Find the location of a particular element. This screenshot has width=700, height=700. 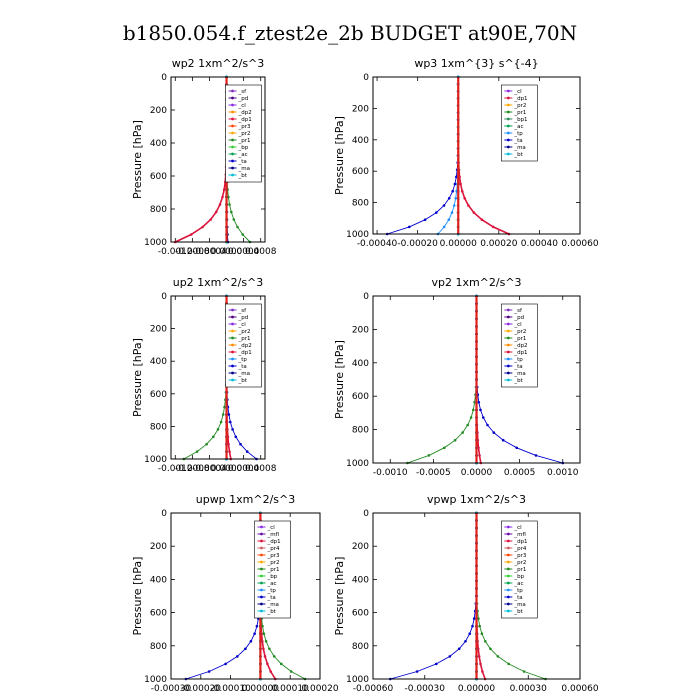

panel-title: vp2 1xm^2/s^3 is located at coordinates (476, 282).